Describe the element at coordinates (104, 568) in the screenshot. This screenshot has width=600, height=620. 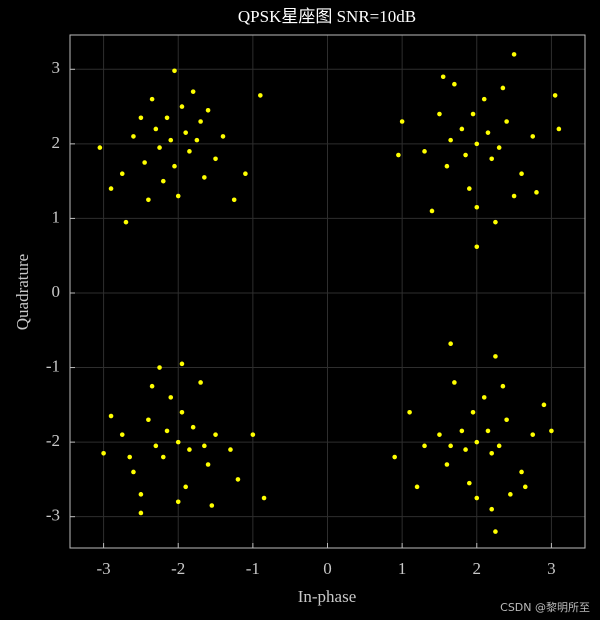
I see `x-tick-label: -3` at that location.